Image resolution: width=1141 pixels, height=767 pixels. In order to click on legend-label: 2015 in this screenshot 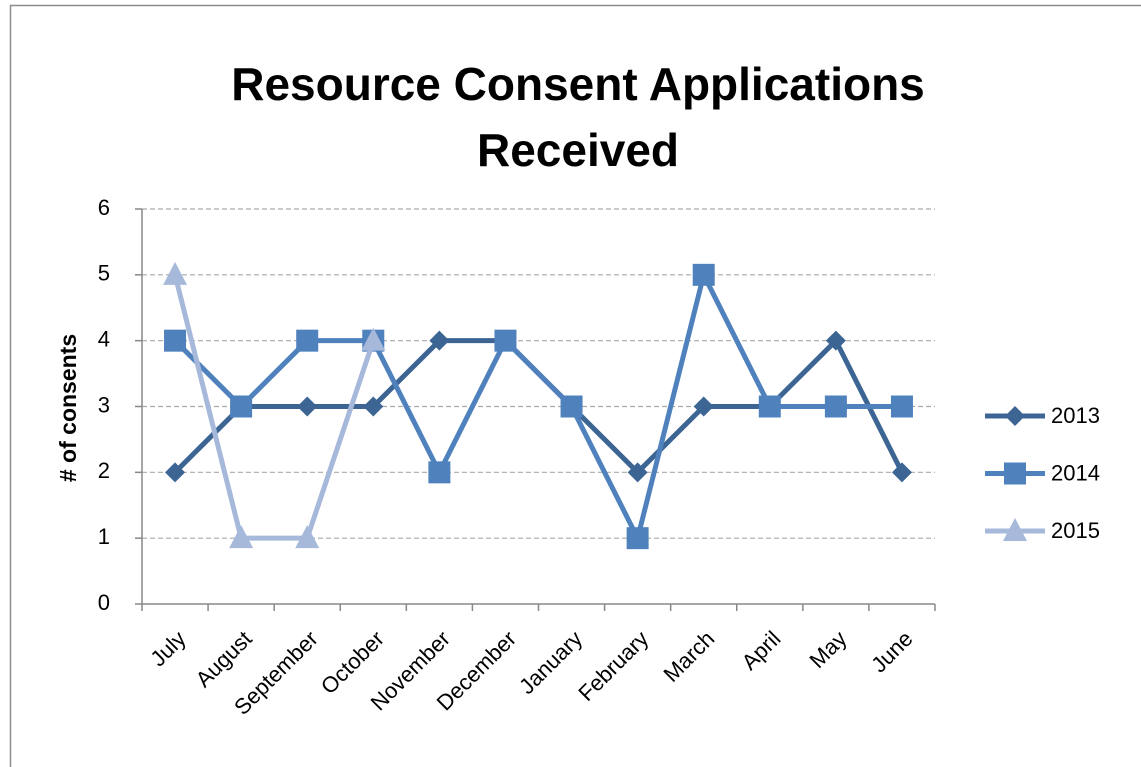, I will do `click(1075, 530)`.